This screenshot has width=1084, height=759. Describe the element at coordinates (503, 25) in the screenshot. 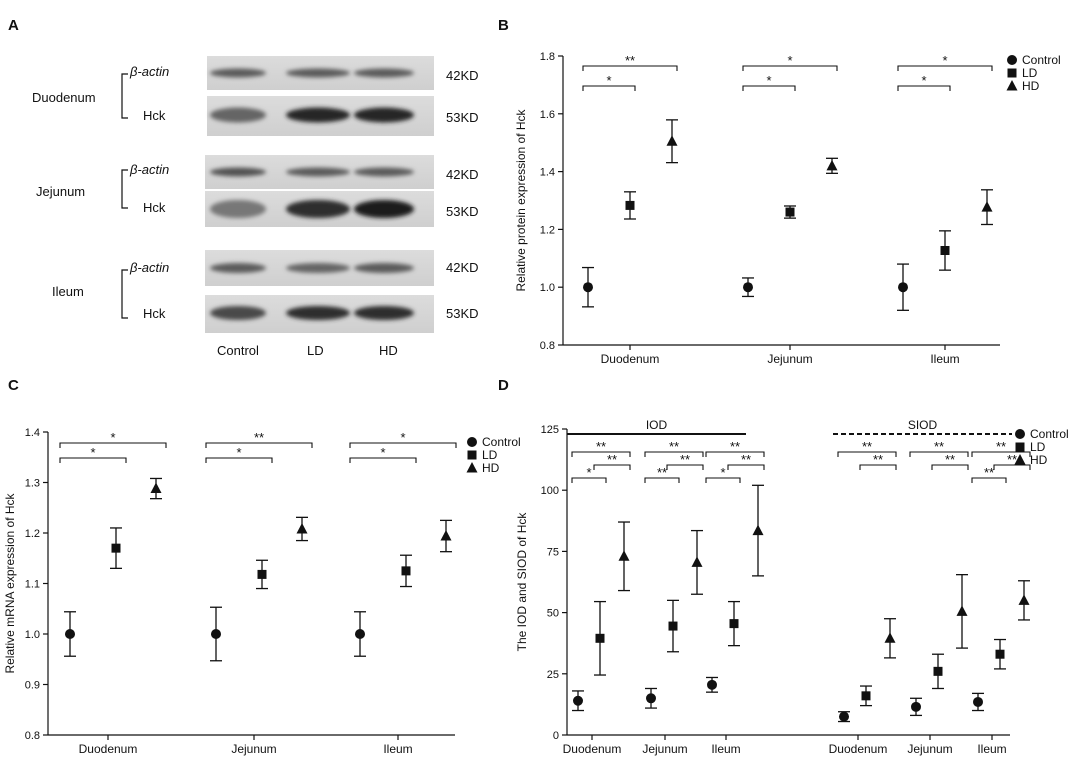

I see `panel-letter-b: B` at that location.